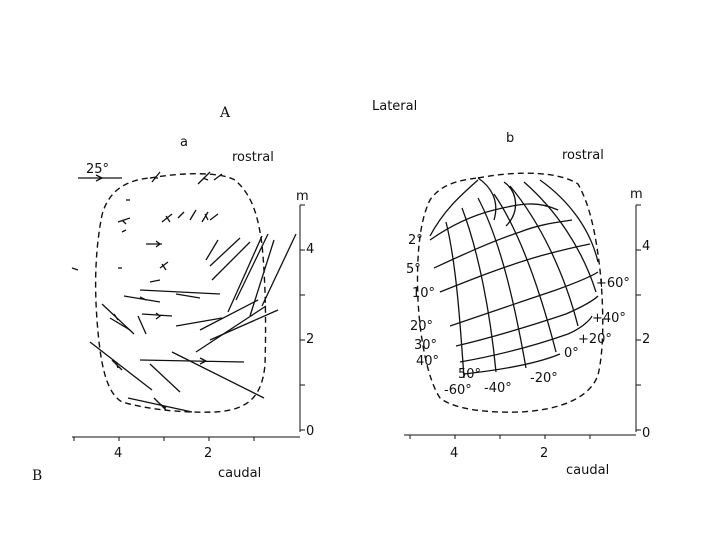 The height and width of the screenshot is (540, 720). I want to click on azim-label-plus40: +40°, so click(609, 318).